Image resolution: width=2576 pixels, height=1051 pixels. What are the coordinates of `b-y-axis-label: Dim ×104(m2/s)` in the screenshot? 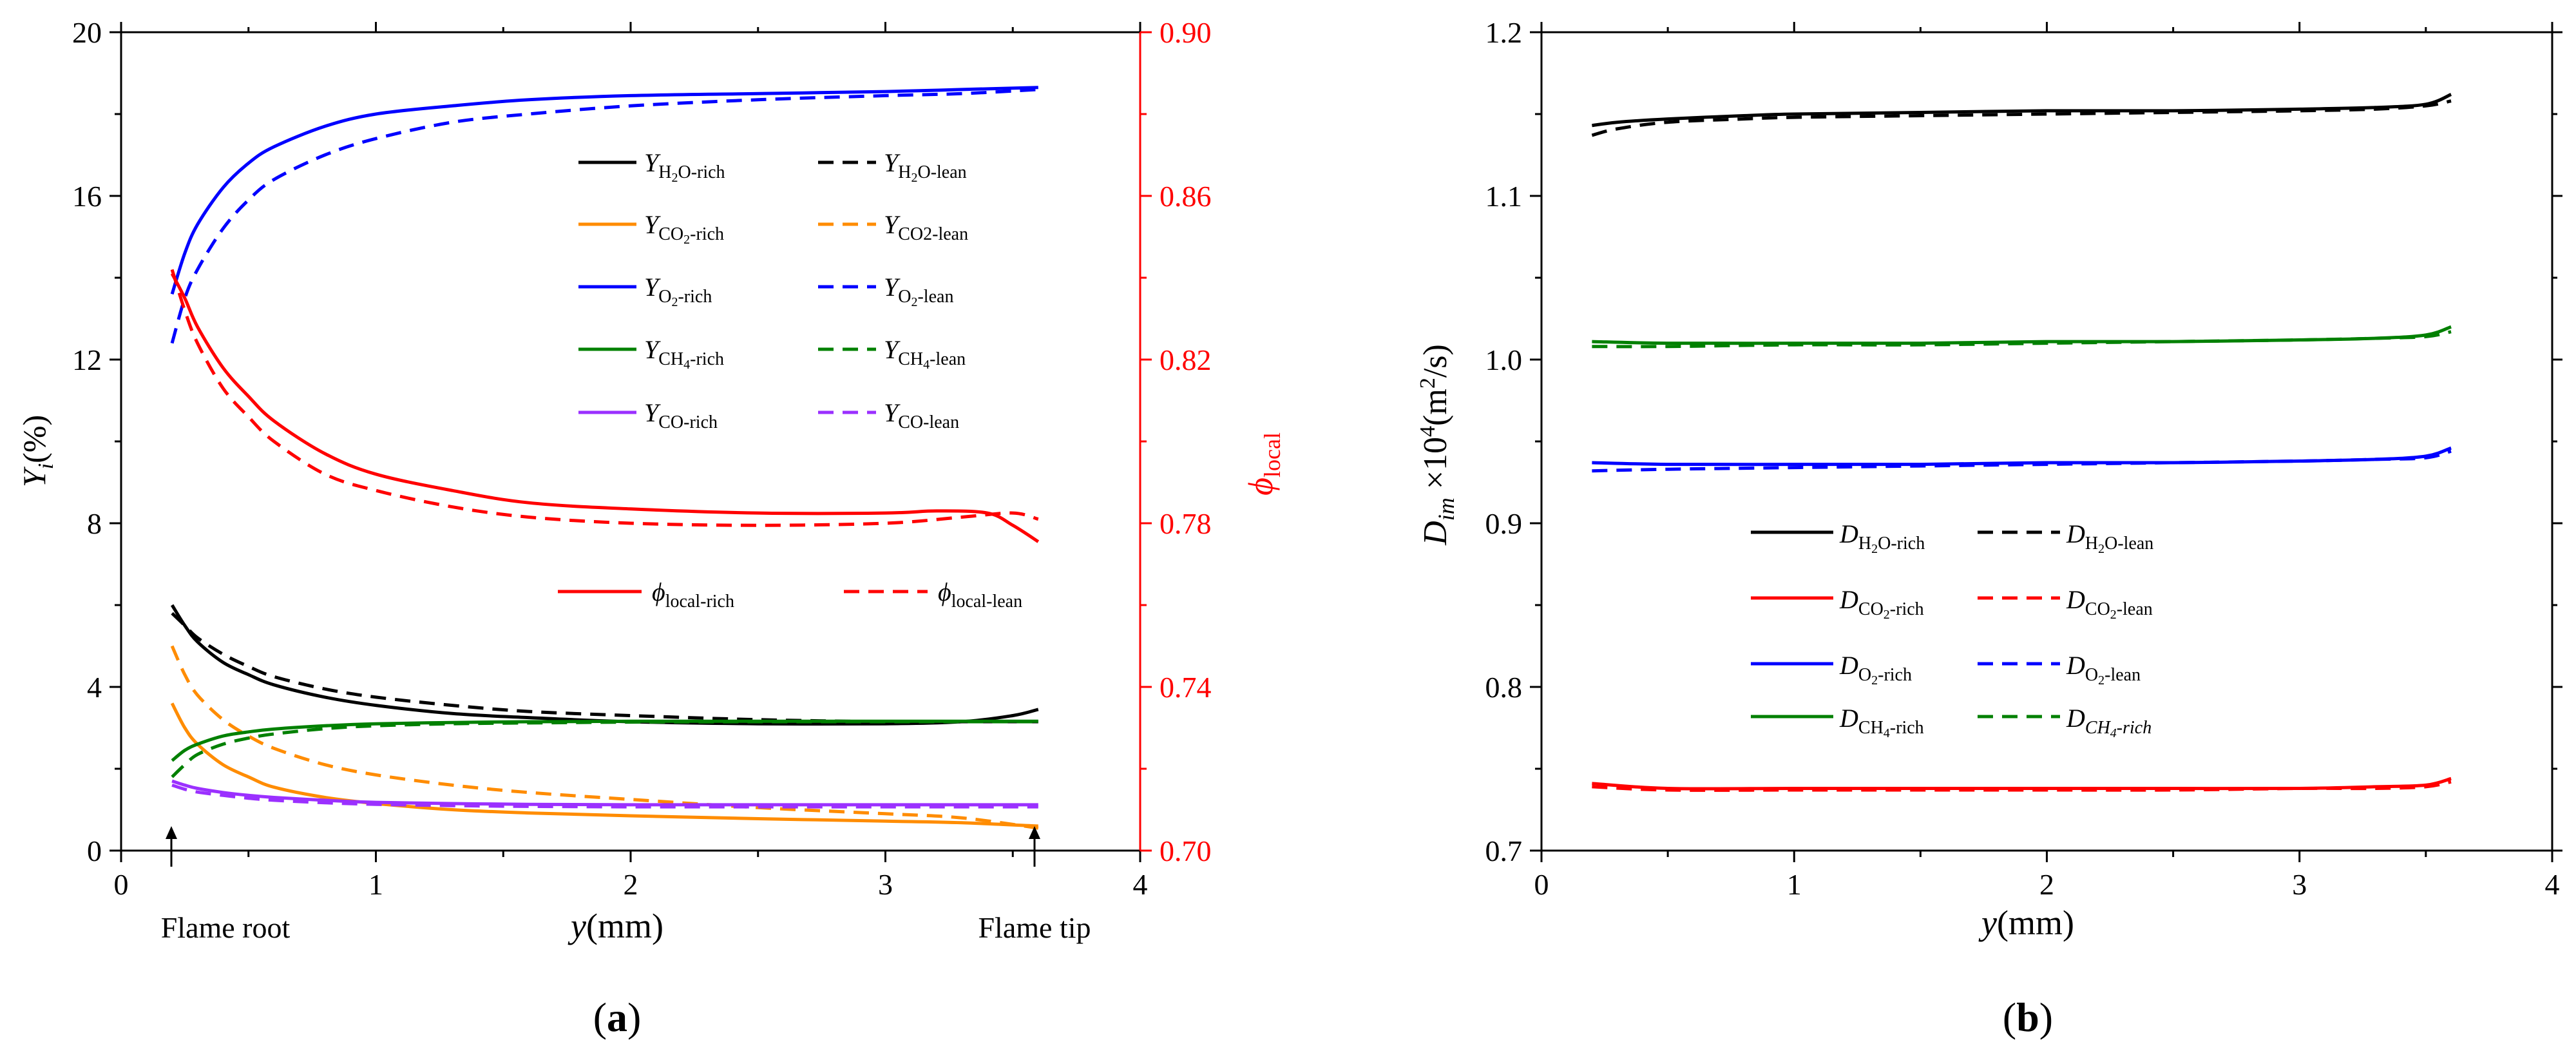 It's located at (1438, 445).